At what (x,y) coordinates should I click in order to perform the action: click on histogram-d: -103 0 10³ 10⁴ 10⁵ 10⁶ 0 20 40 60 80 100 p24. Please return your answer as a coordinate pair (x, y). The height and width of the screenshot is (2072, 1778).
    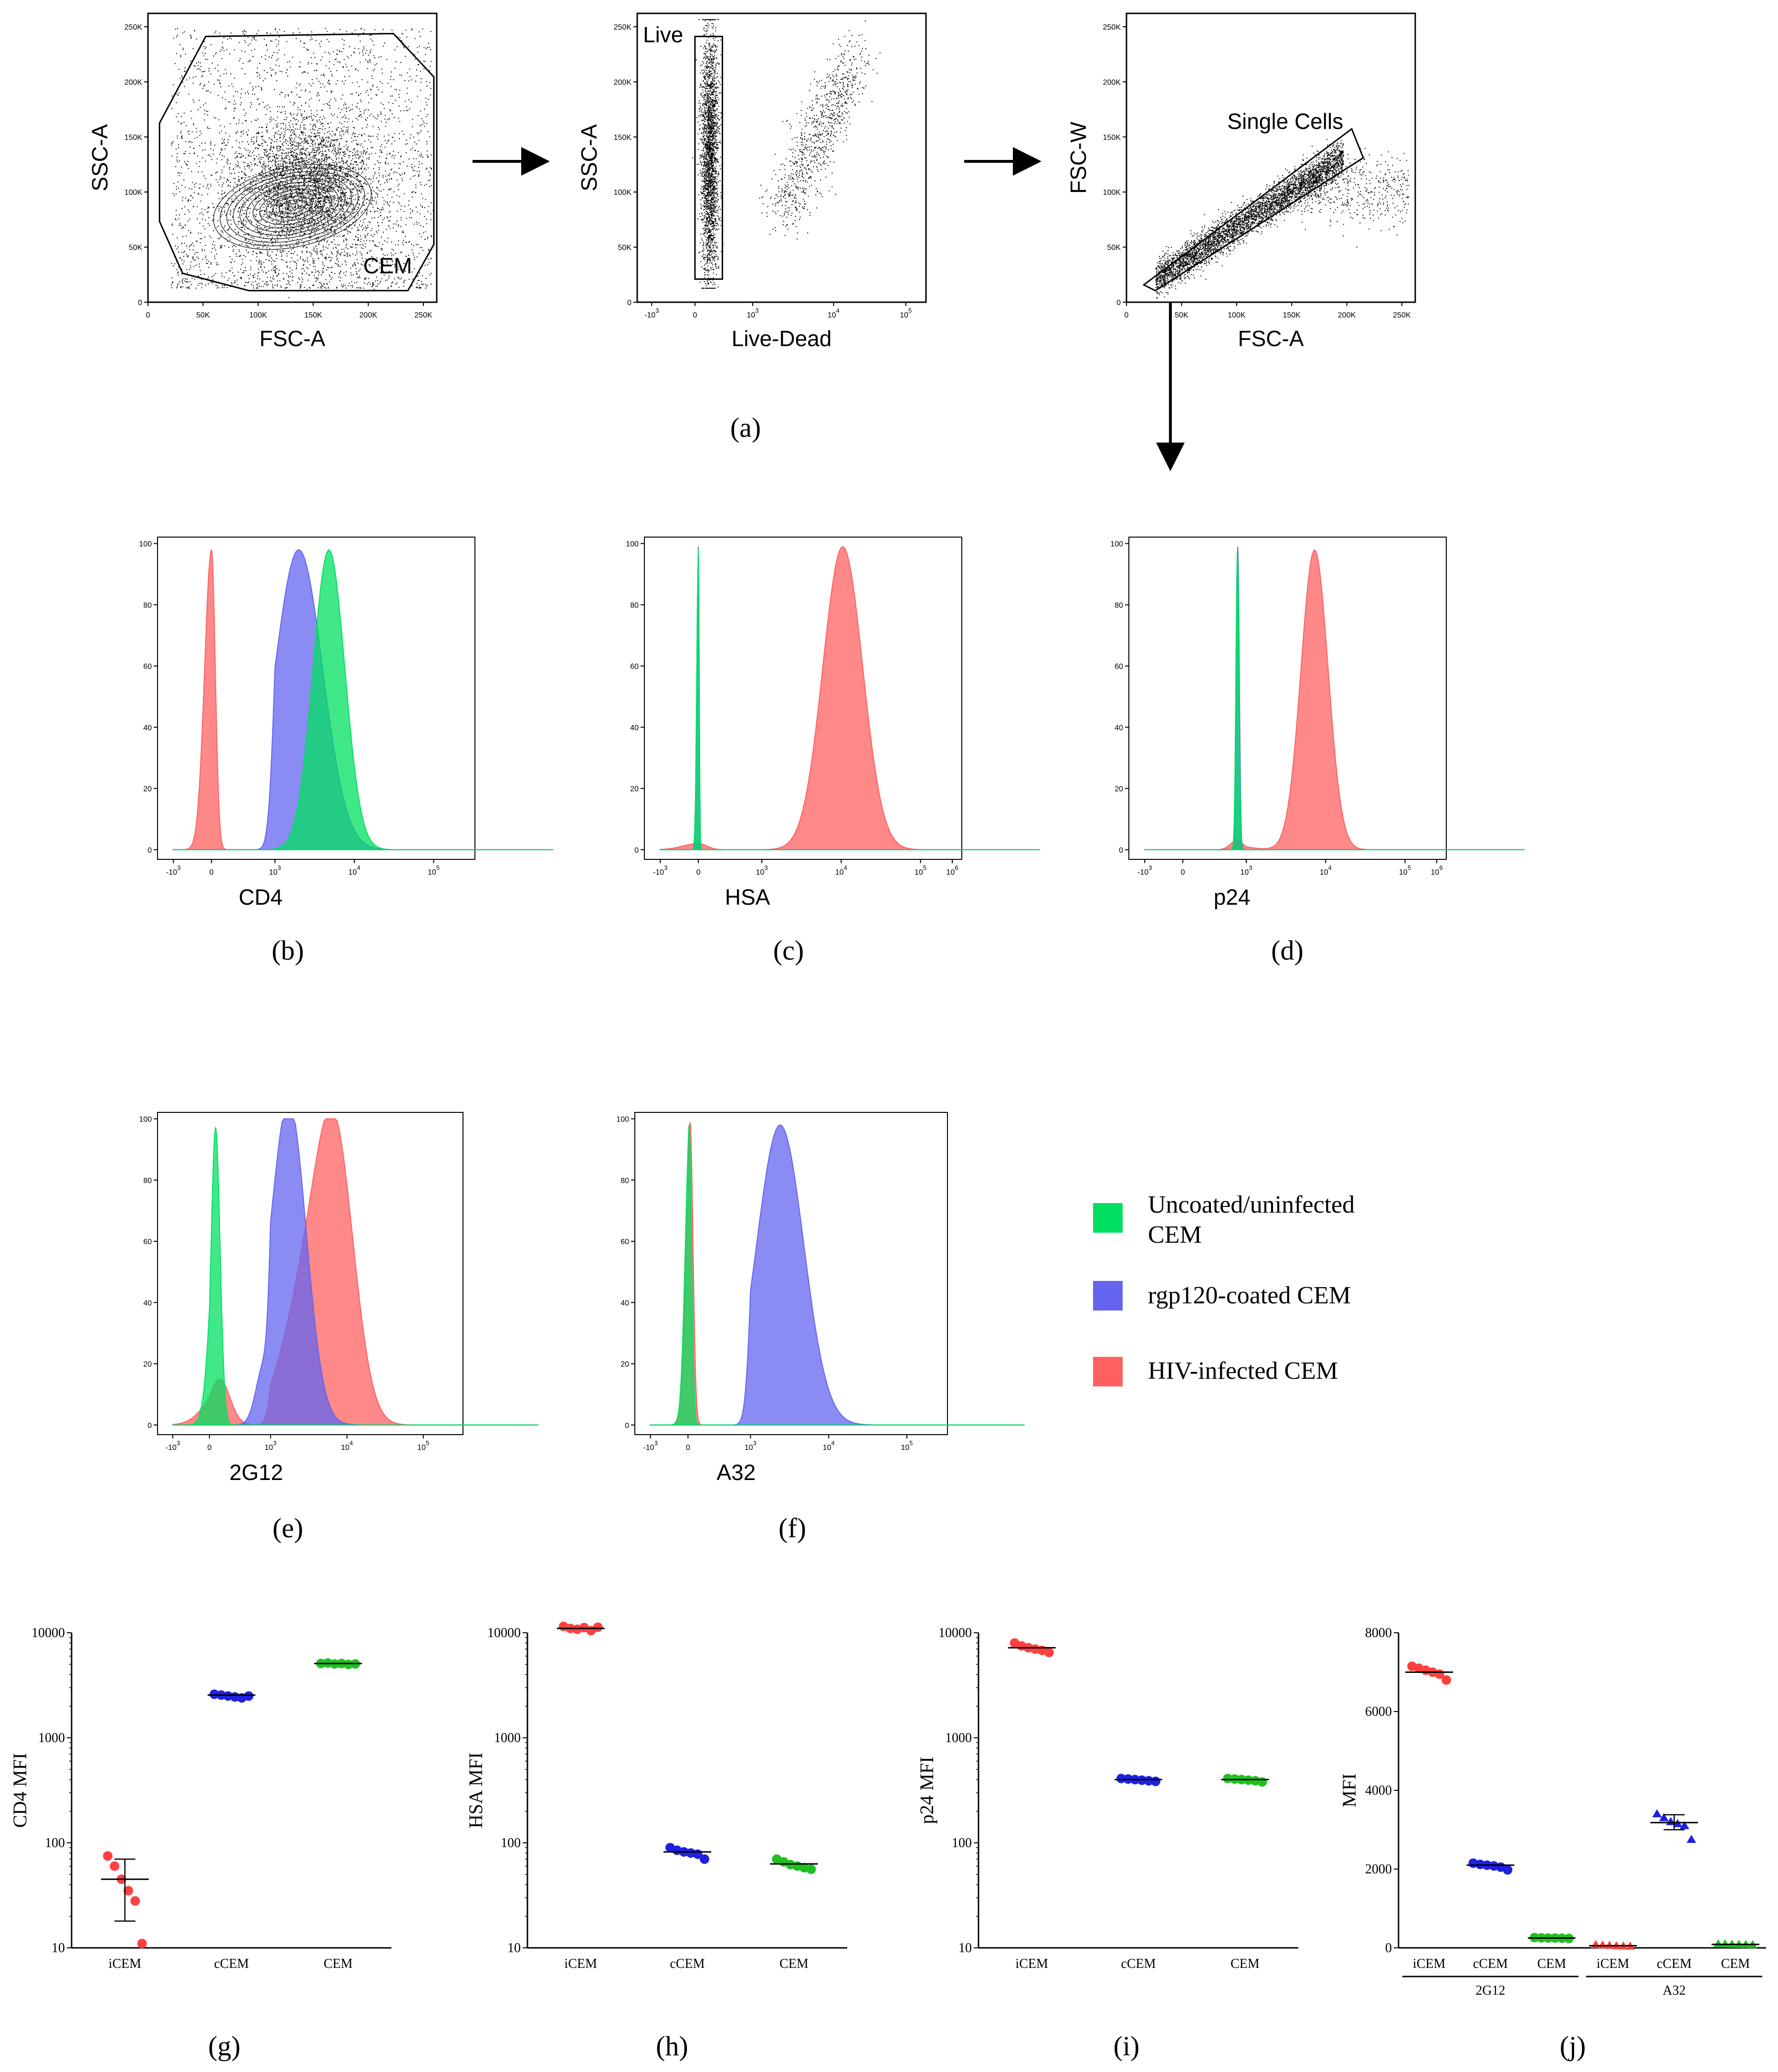
    Looking at the image, I should click on (1317, 723).